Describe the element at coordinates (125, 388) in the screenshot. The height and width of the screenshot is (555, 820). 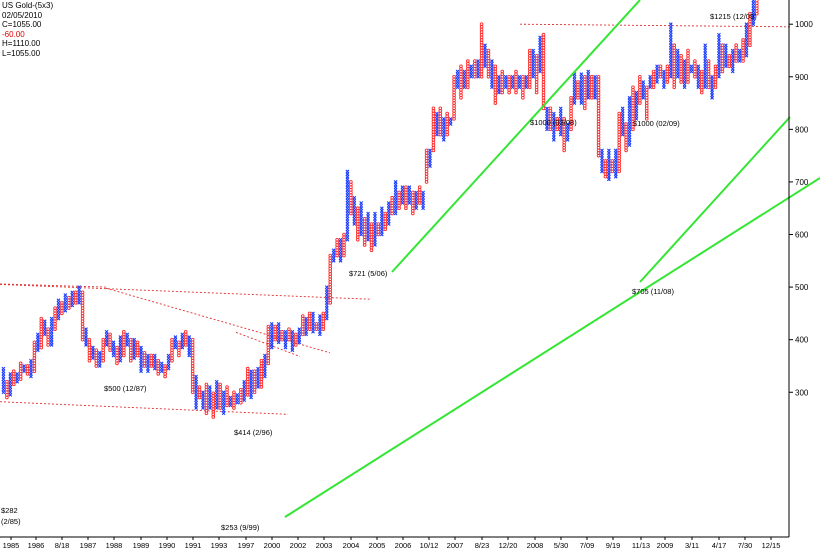
I see `price-annotation: $500 (12/87)` at that location.